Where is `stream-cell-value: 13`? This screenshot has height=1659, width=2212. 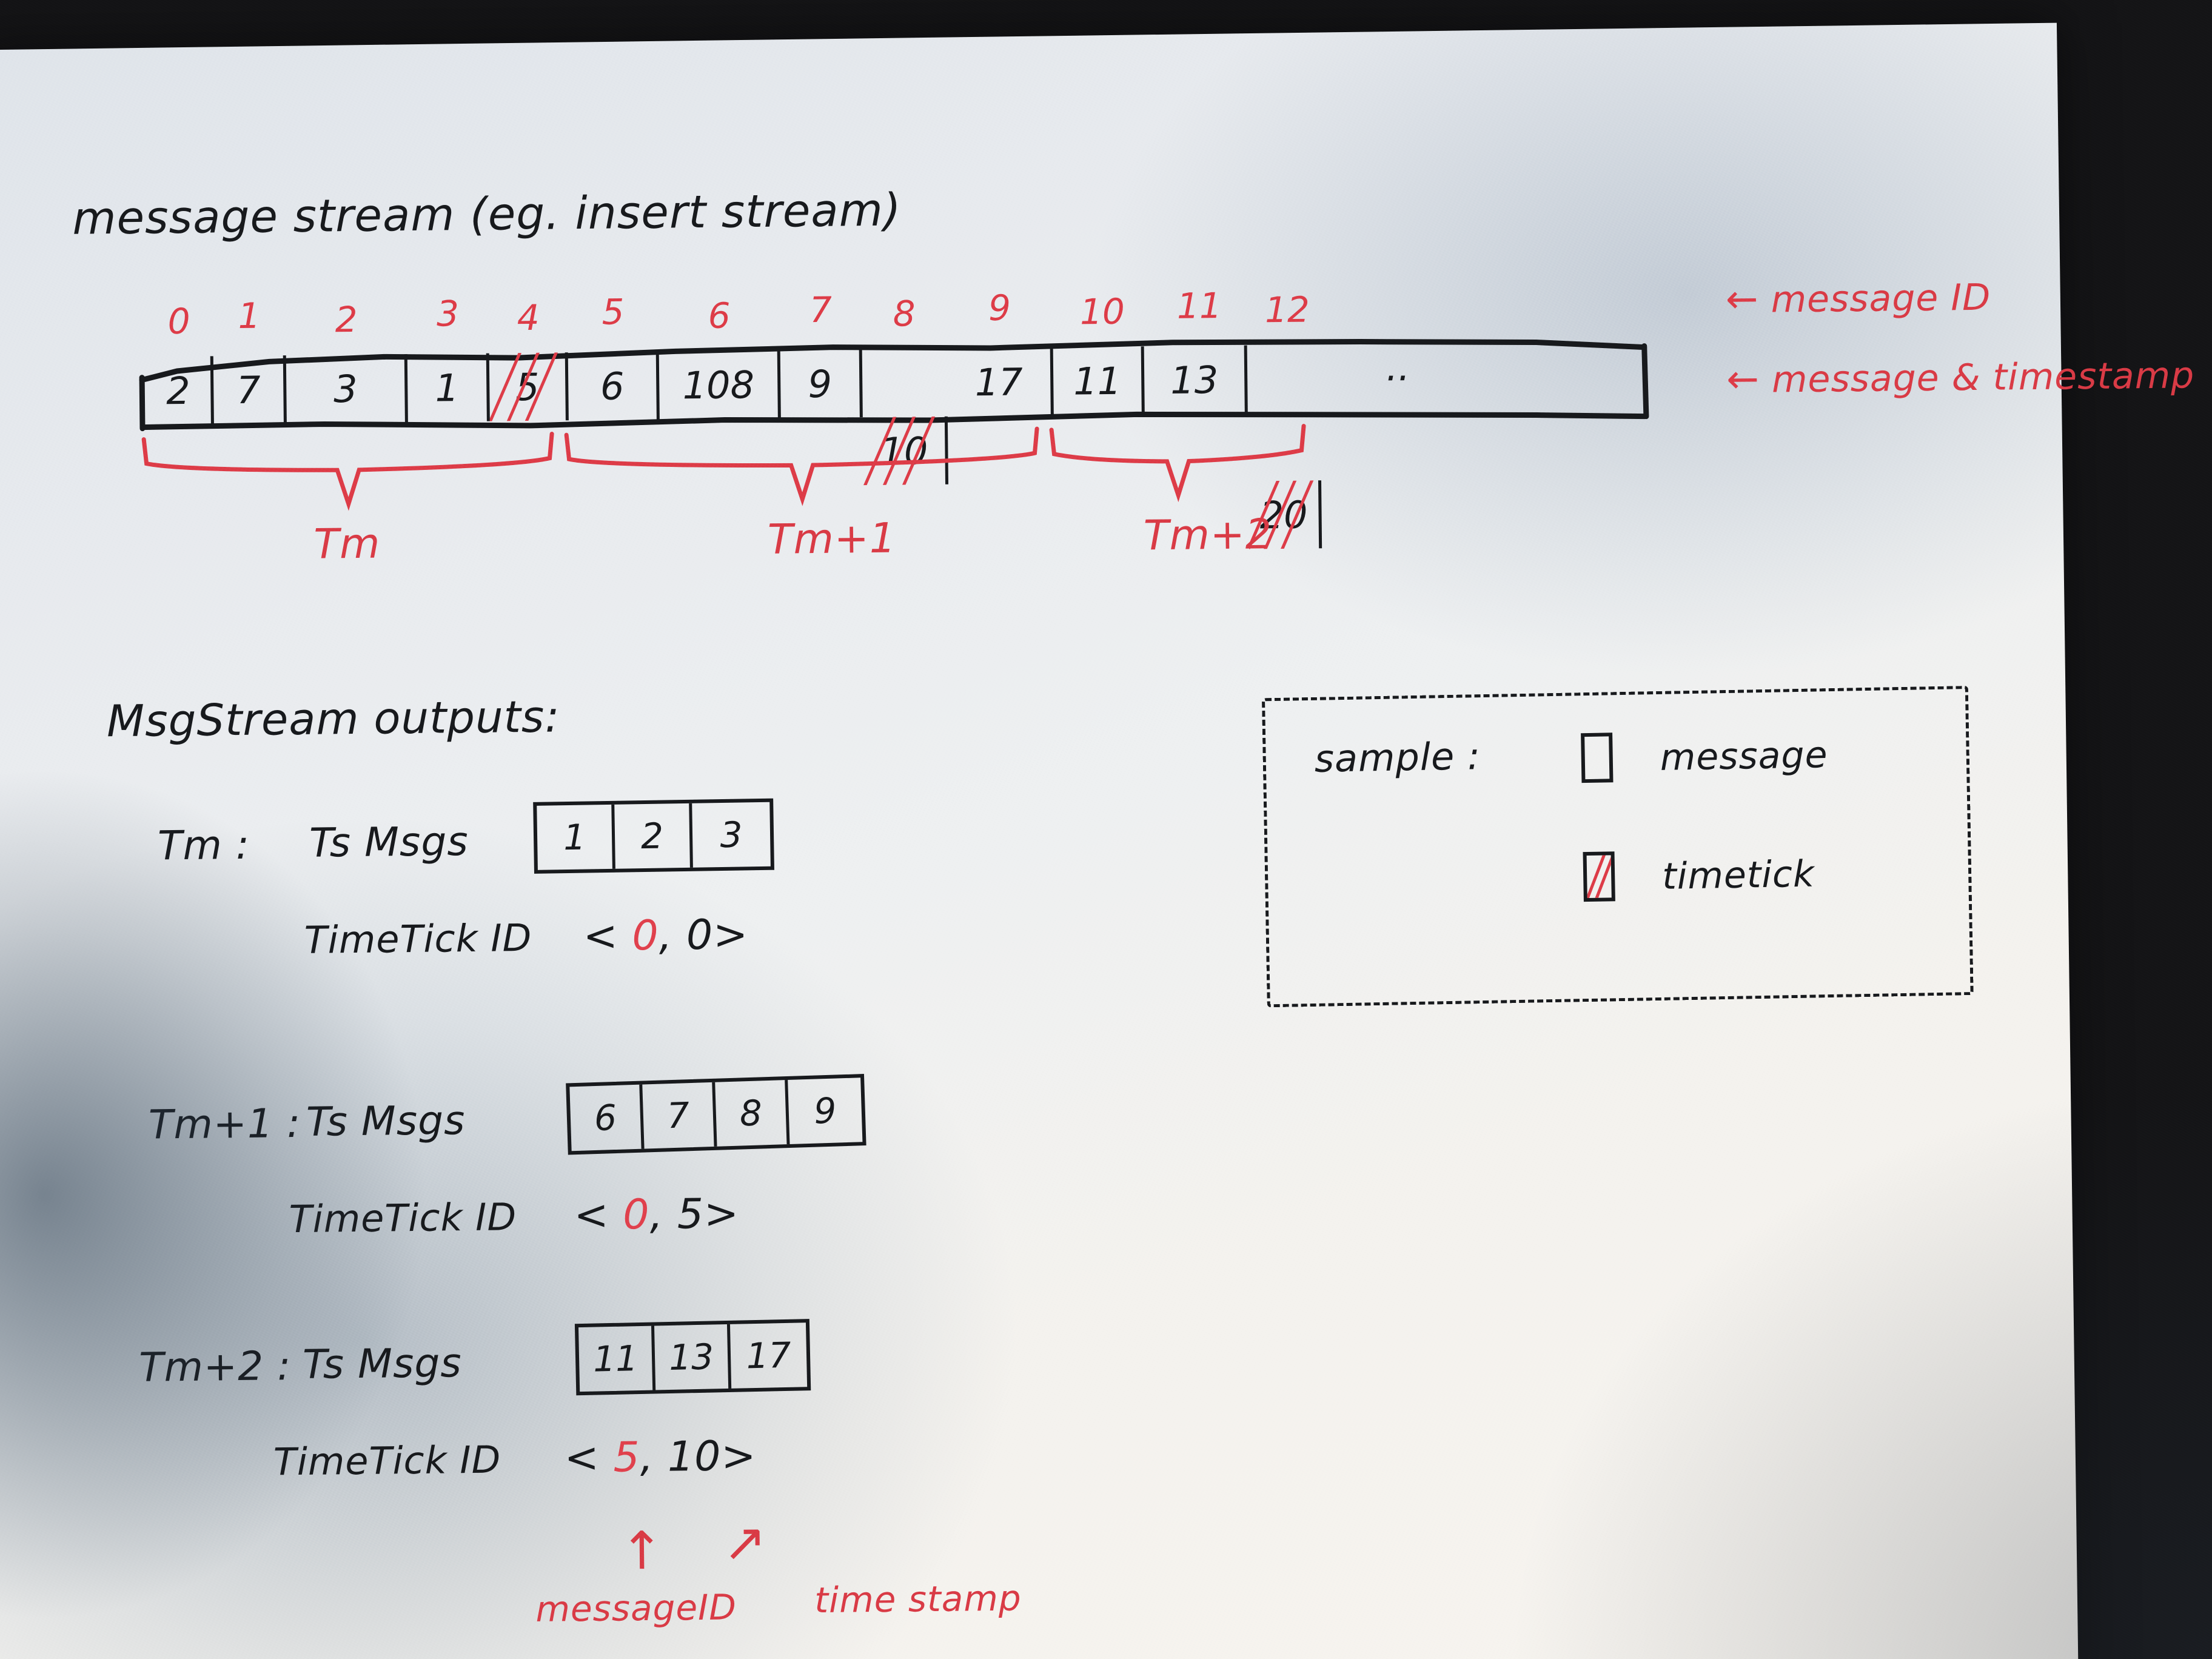 stream-cell-value: 13 is located at coordinates (1194, 380).